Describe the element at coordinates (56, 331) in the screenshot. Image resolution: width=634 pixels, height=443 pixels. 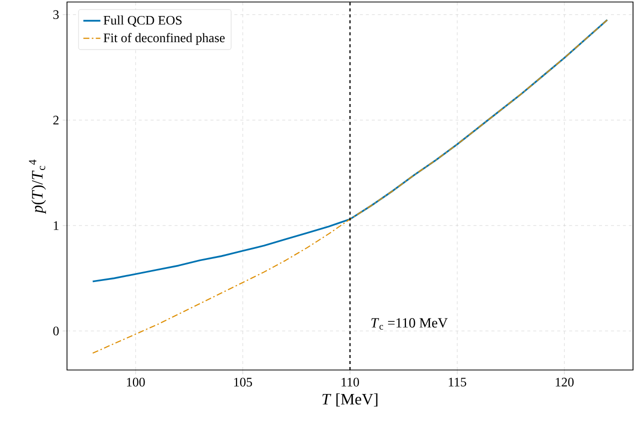
I see `y-tick-label: 0` at that location.